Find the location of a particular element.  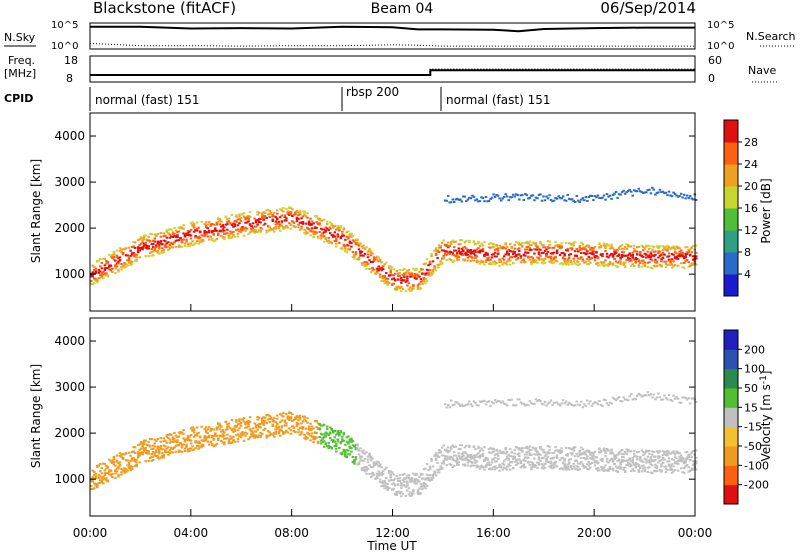

date-title: 06/Sep/2014 is located at coordinates (648, 8).